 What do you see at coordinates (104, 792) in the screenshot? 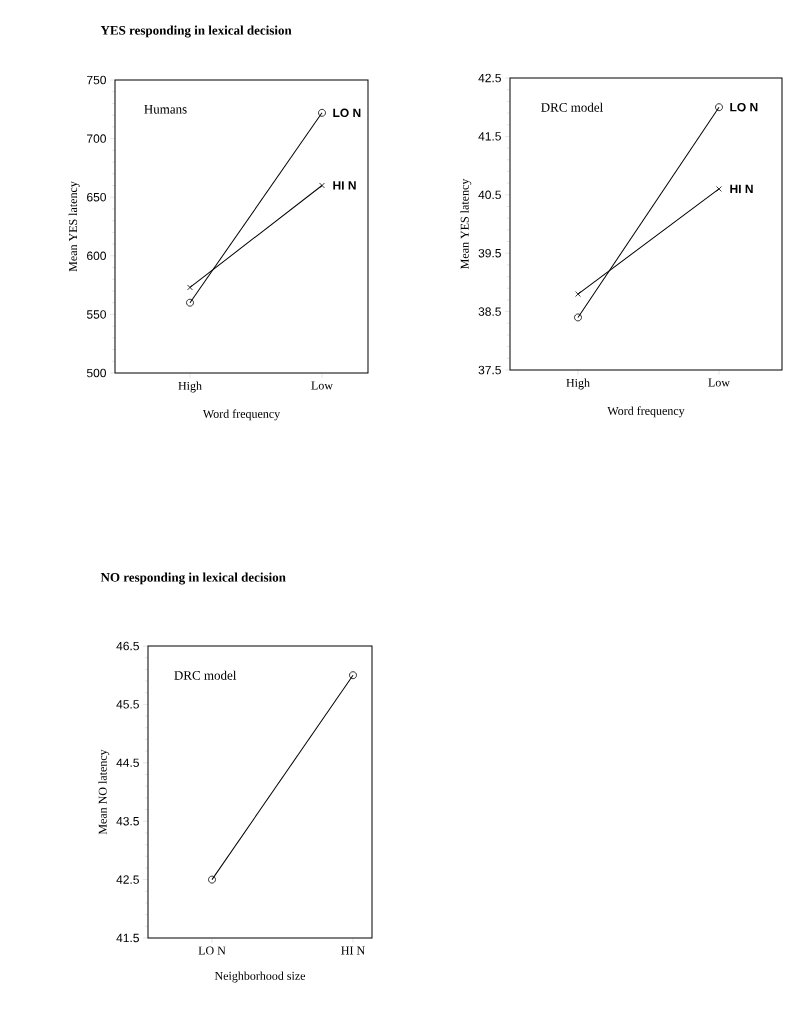
I see `y-axis-title: Mean NO latency` at bounding box center [104, 792].